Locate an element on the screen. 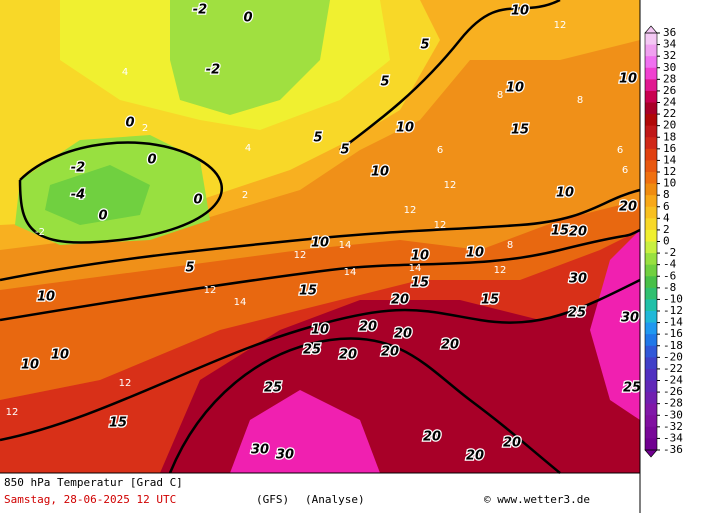  colorbar-tick-label: 16 is located at coordinates (669, 148).